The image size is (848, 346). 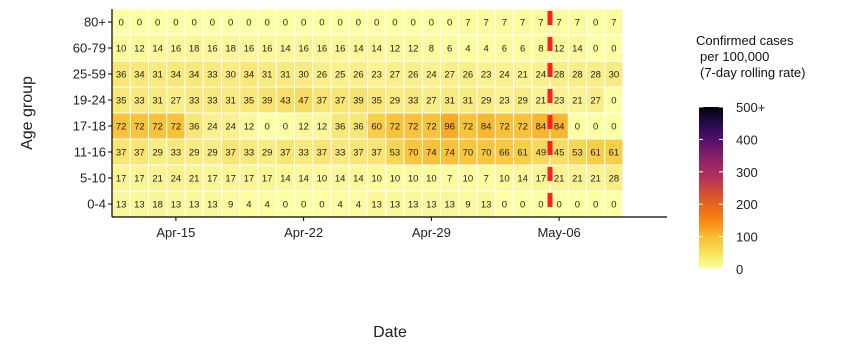 What do you see at coordinates (157, 205) in the screenshot?
I see `cell-value-label: 18` at bounding box center [157, 205].